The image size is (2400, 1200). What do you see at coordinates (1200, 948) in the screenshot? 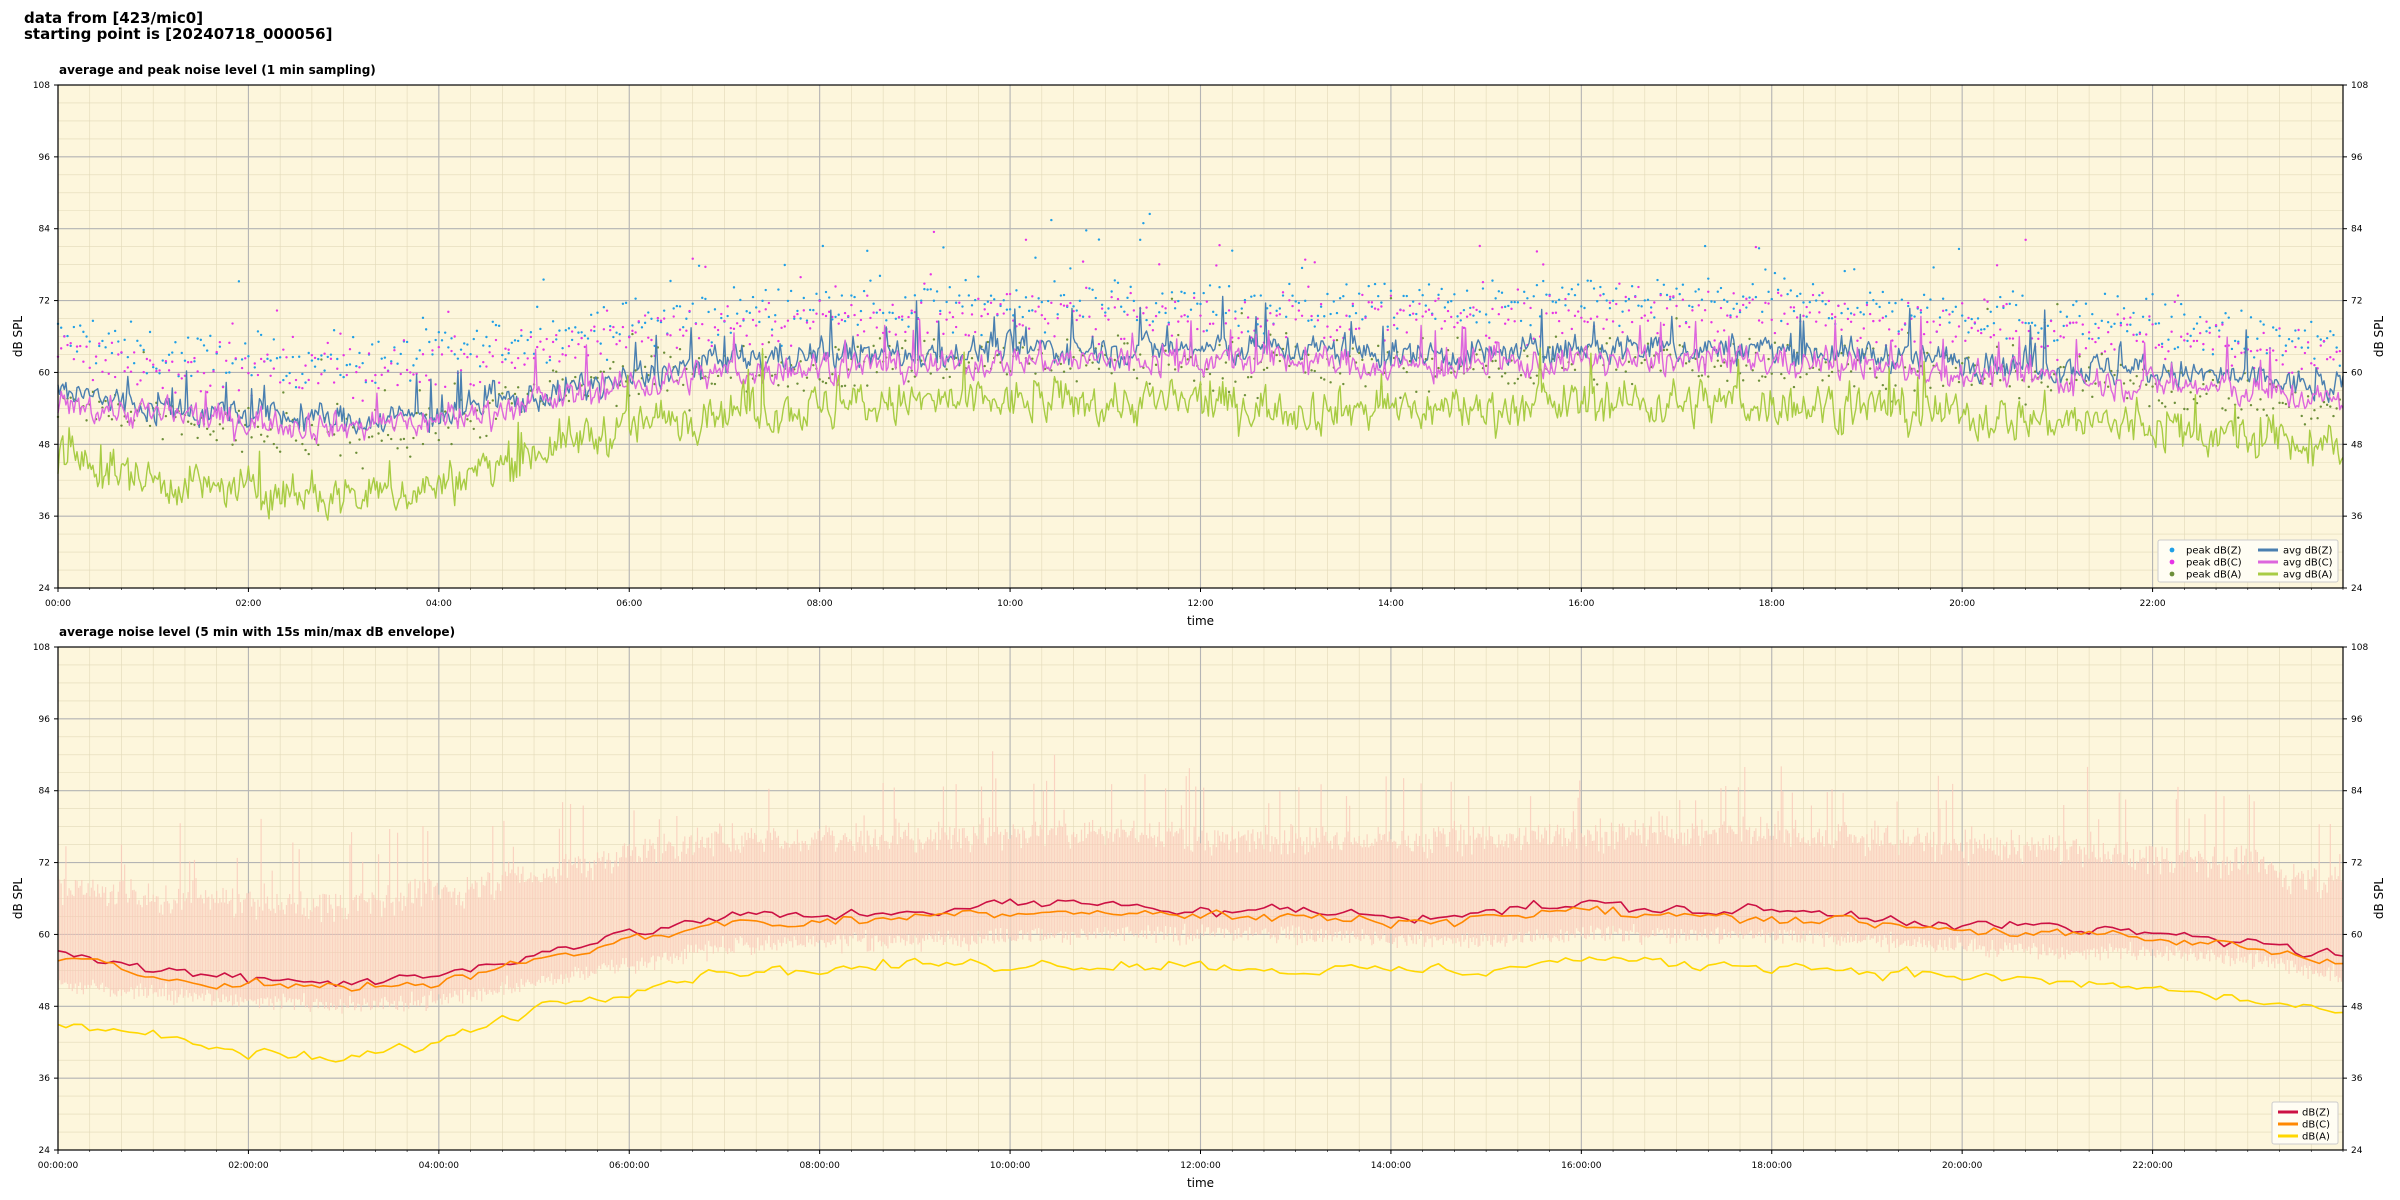
I see `line-db-c-` at bounding box center [1200, 948].